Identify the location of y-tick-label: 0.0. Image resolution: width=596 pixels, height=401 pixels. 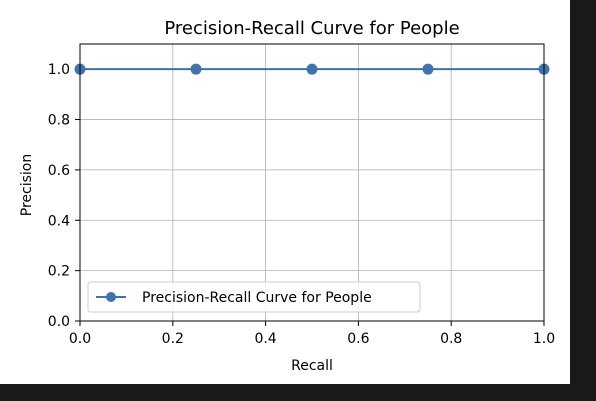
(59, 322).